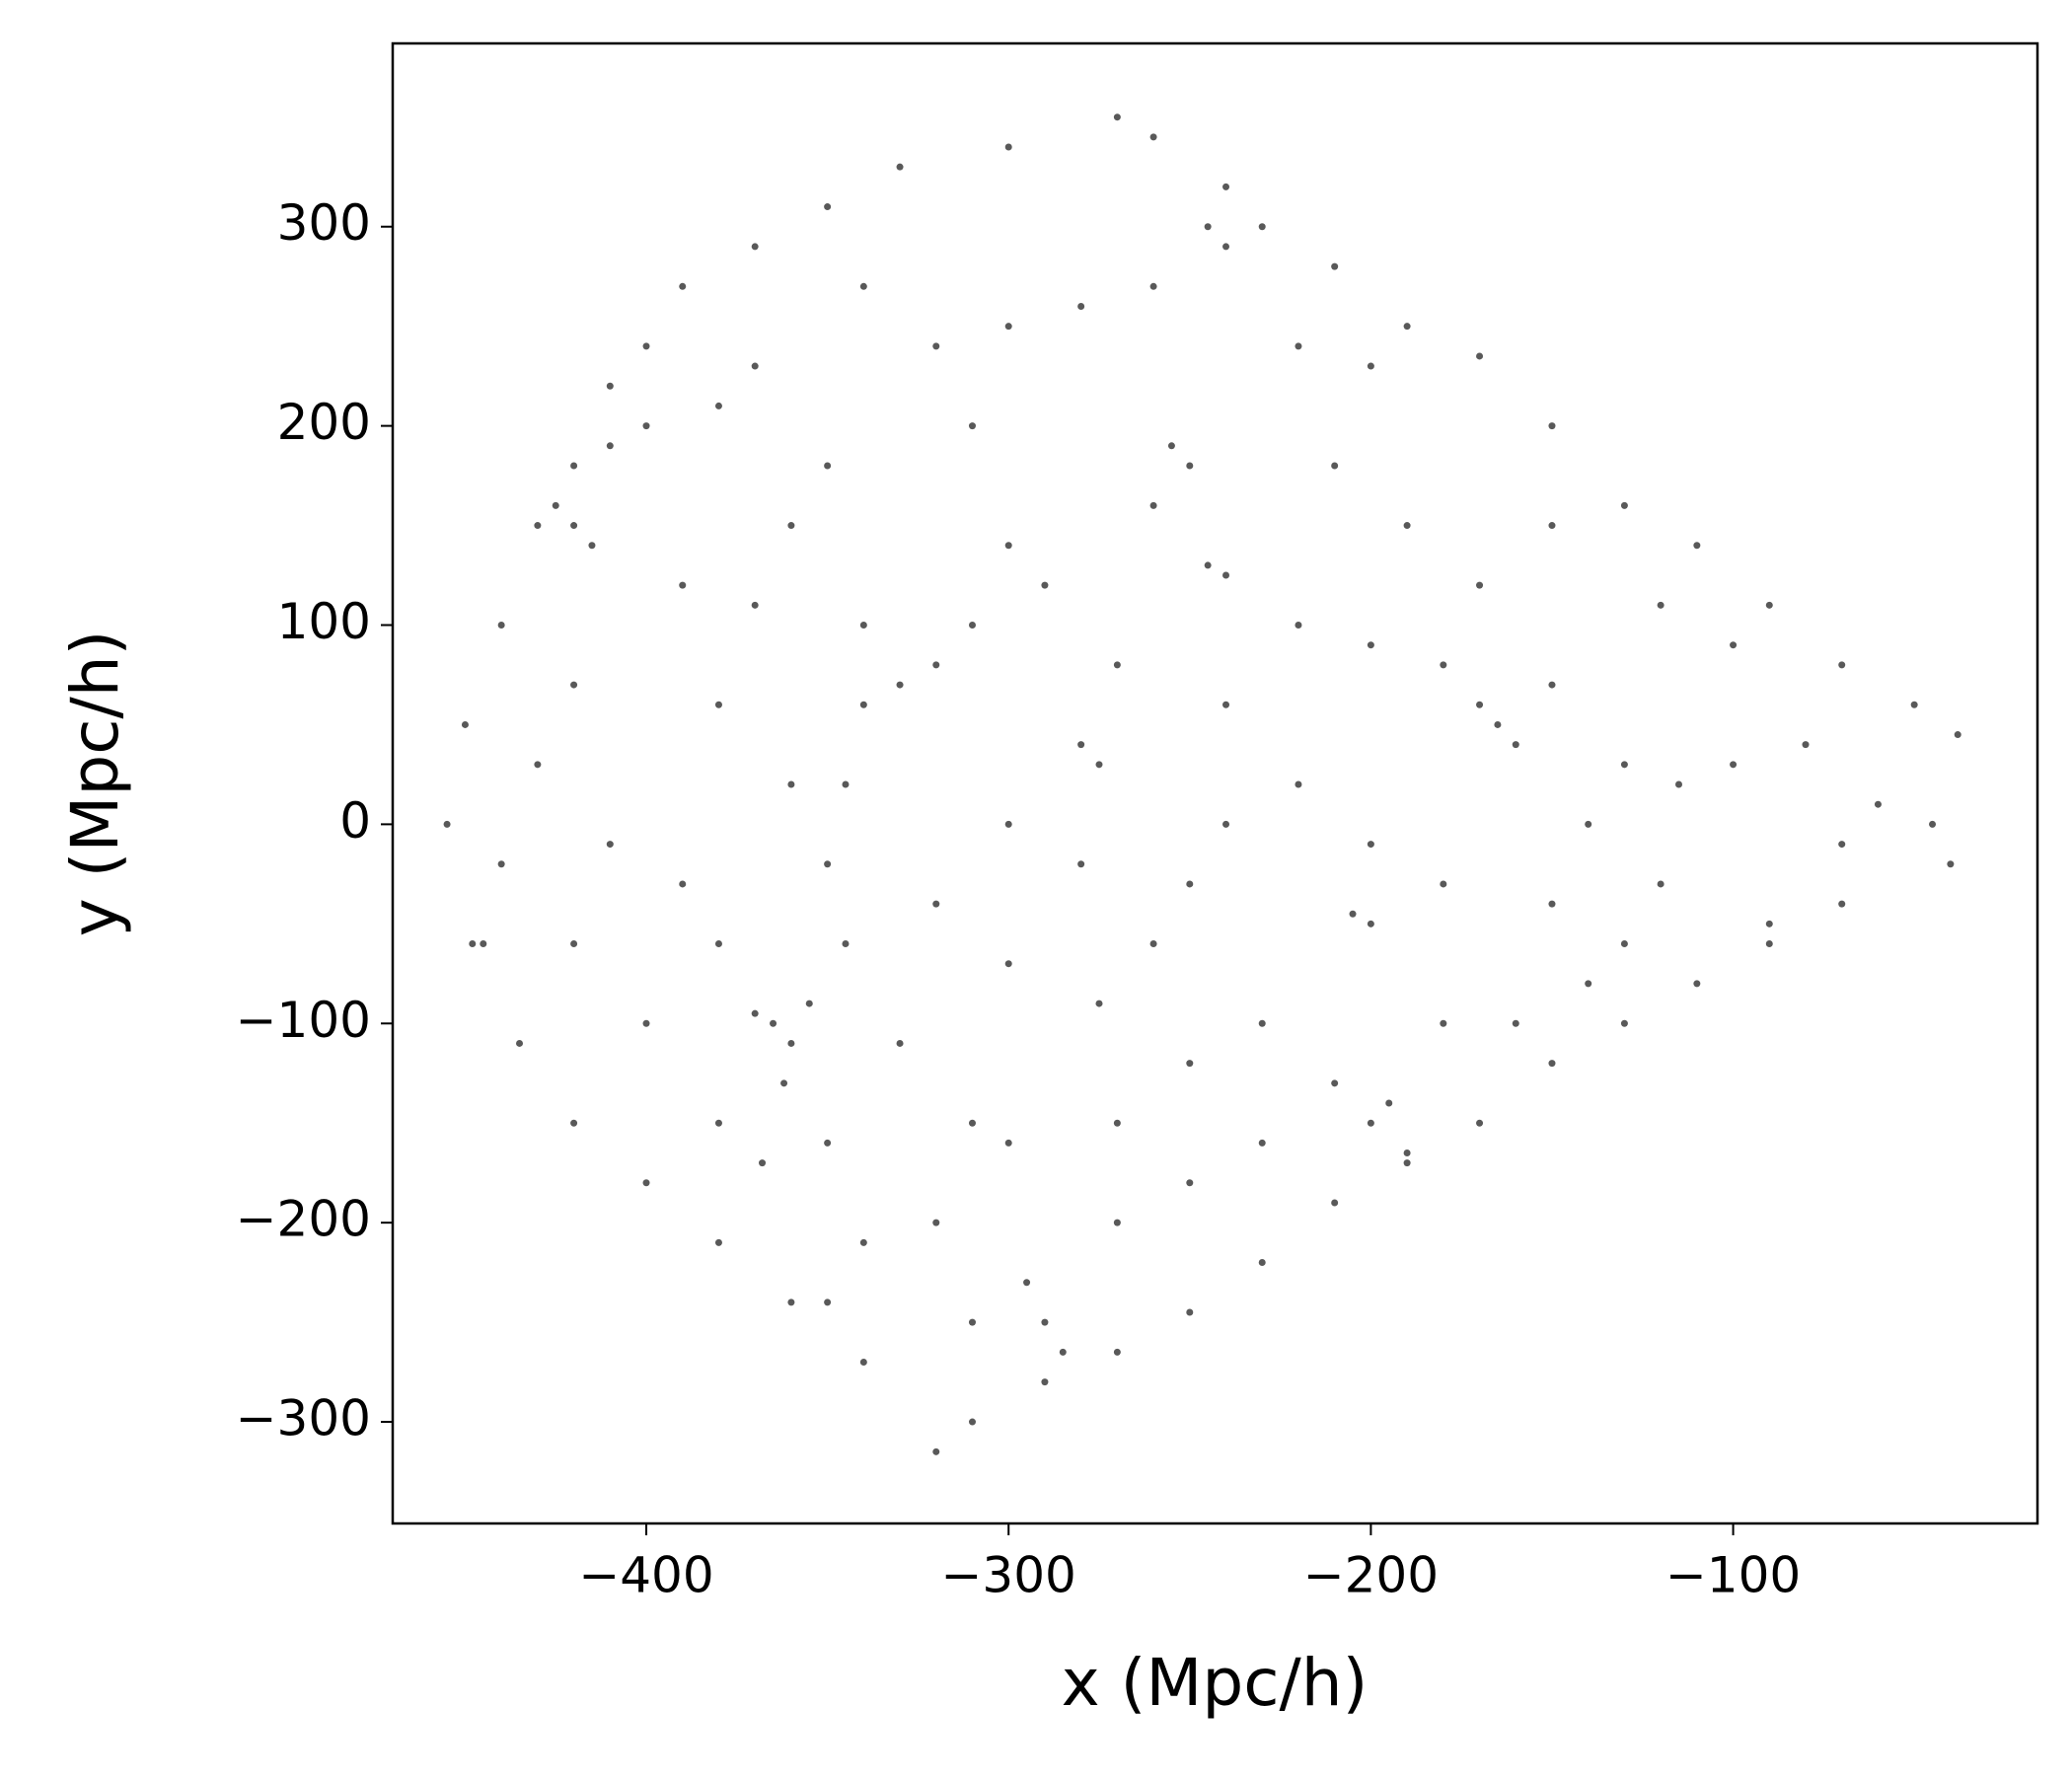 The width and height of the screenshot is (2072, 1780). What do you see at coordinates (324, 621) in the screenshot?
I see `y-tick-label: 100` at bounding box center [324, 621].